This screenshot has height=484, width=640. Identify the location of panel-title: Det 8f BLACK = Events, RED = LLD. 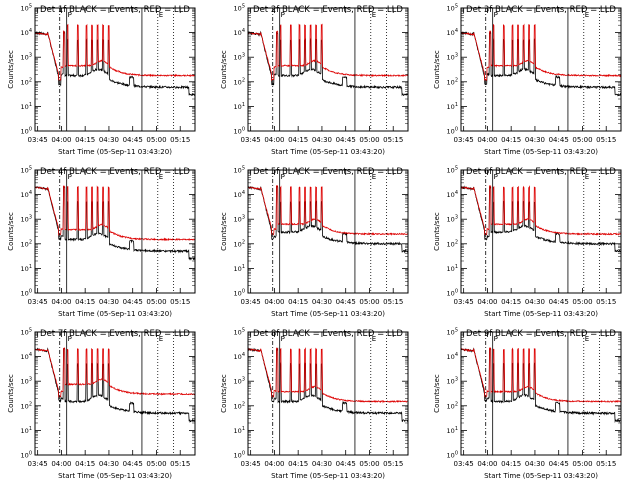
(328, 334).